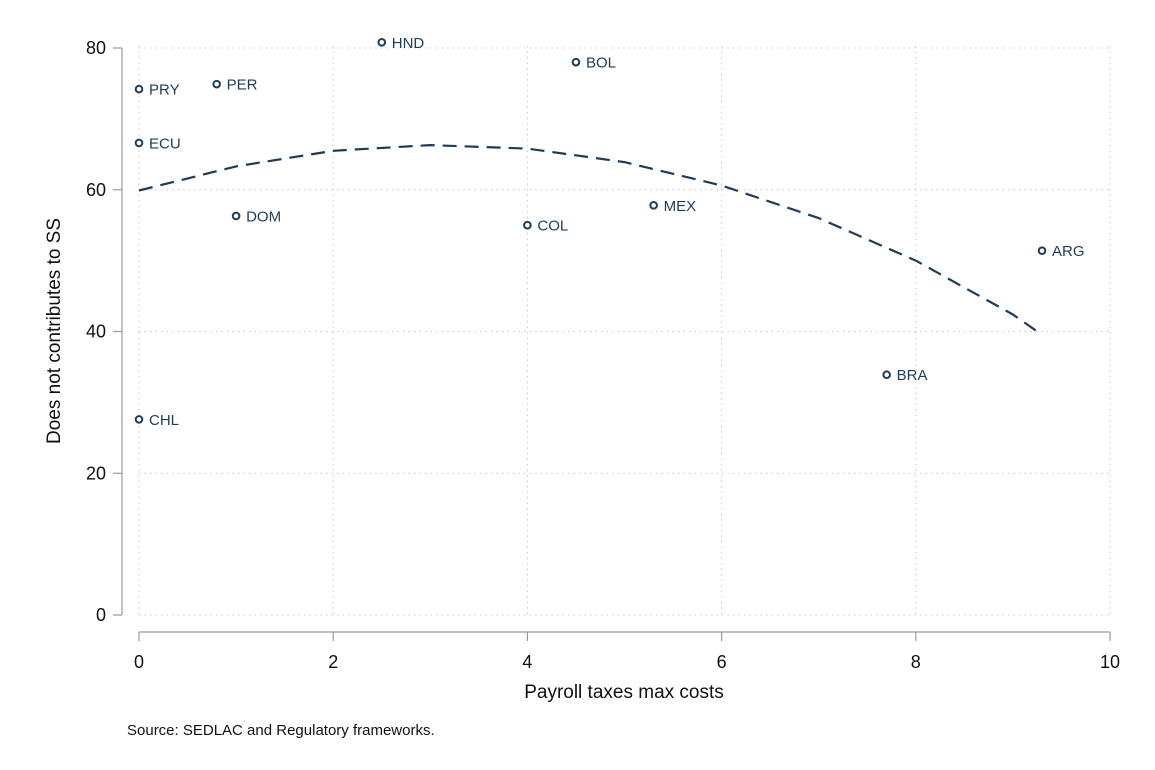 This screenshot has height=770, width=1155. Describe the element at coordinates (96, 190) in the screenshot. I see `y-tick-label: 60` at that location.